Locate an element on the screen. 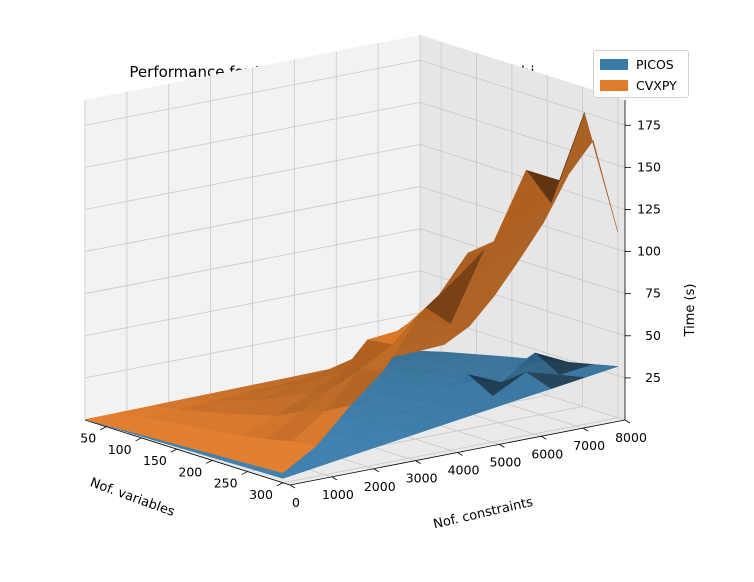  legend-item-picos: PICOS is located at coordinates (637, 64).